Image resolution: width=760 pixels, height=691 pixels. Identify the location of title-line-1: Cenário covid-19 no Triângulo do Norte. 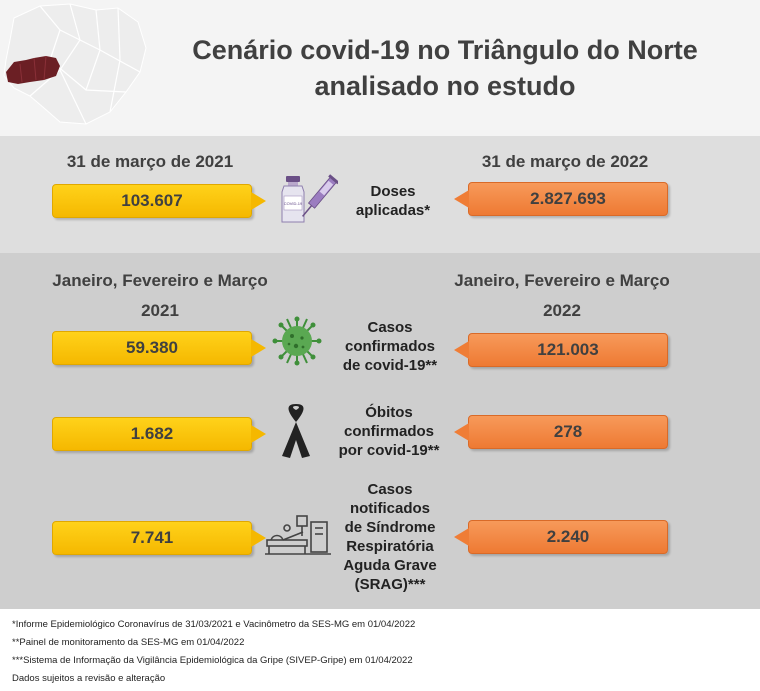
(445, 50).